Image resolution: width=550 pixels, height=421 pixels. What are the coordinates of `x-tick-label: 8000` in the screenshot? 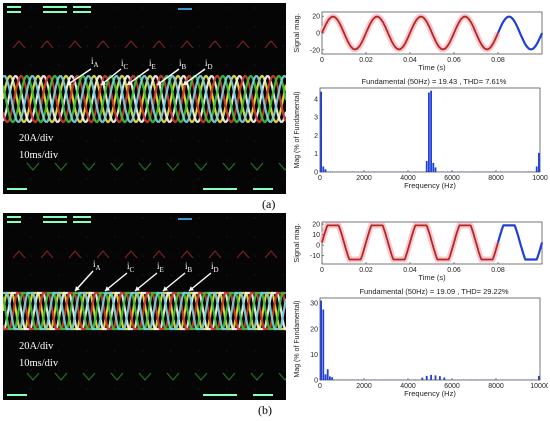 It's located at (496, 386).